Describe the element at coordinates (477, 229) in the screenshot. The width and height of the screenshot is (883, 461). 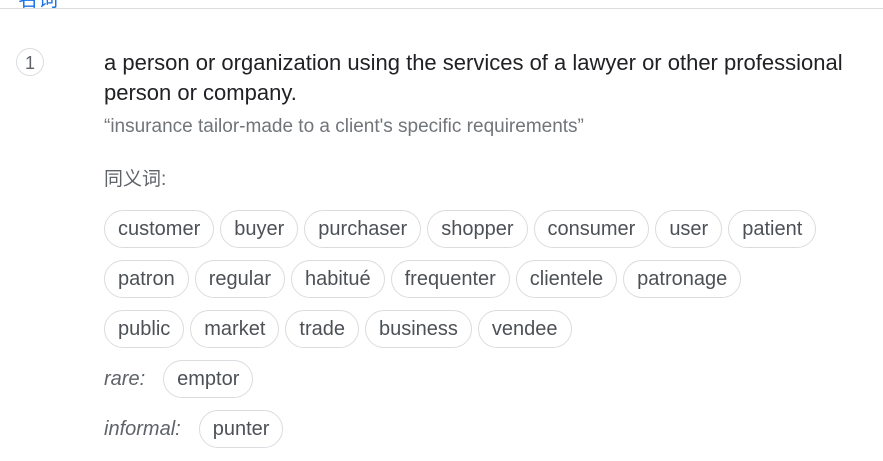
I see `synonym-chip: shopper` at that location.